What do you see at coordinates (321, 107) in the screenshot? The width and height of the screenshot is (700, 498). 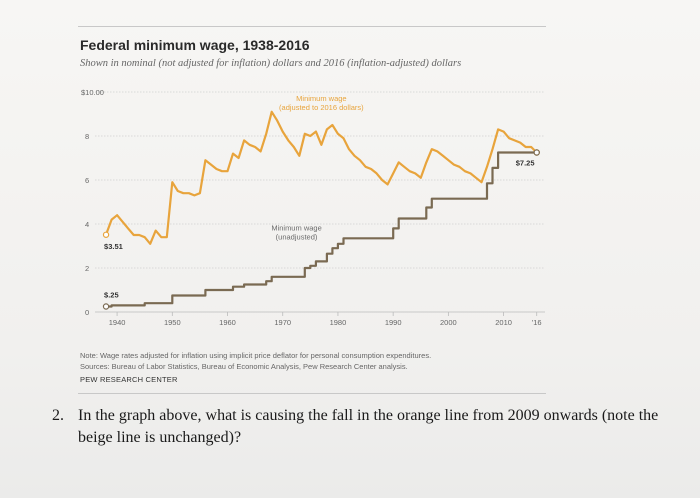 I see `adjusted-series-label-2: (adjusted to 2016 dollars)` at bounding box center [321, 107].